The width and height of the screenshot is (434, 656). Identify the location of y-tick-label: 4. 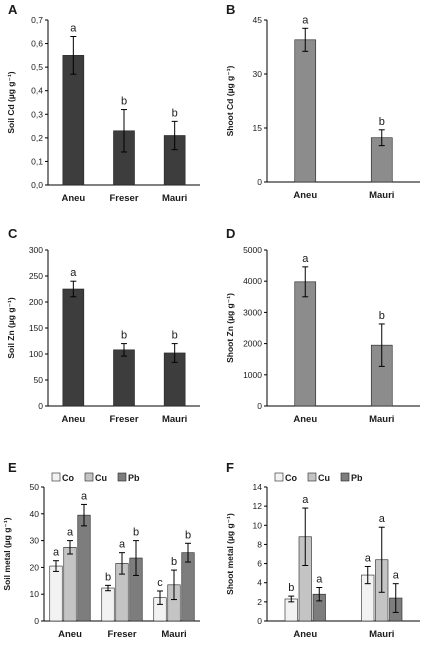
(259, 583).